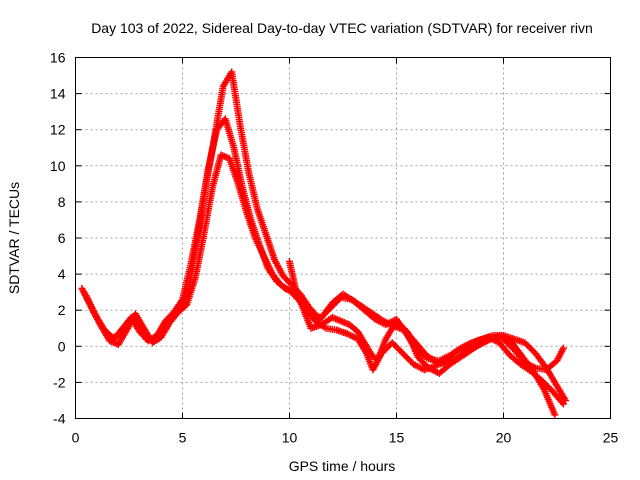 This screenshot has width=640, height=480. I want to click on x-tick-label: 5, so click(183, 438).